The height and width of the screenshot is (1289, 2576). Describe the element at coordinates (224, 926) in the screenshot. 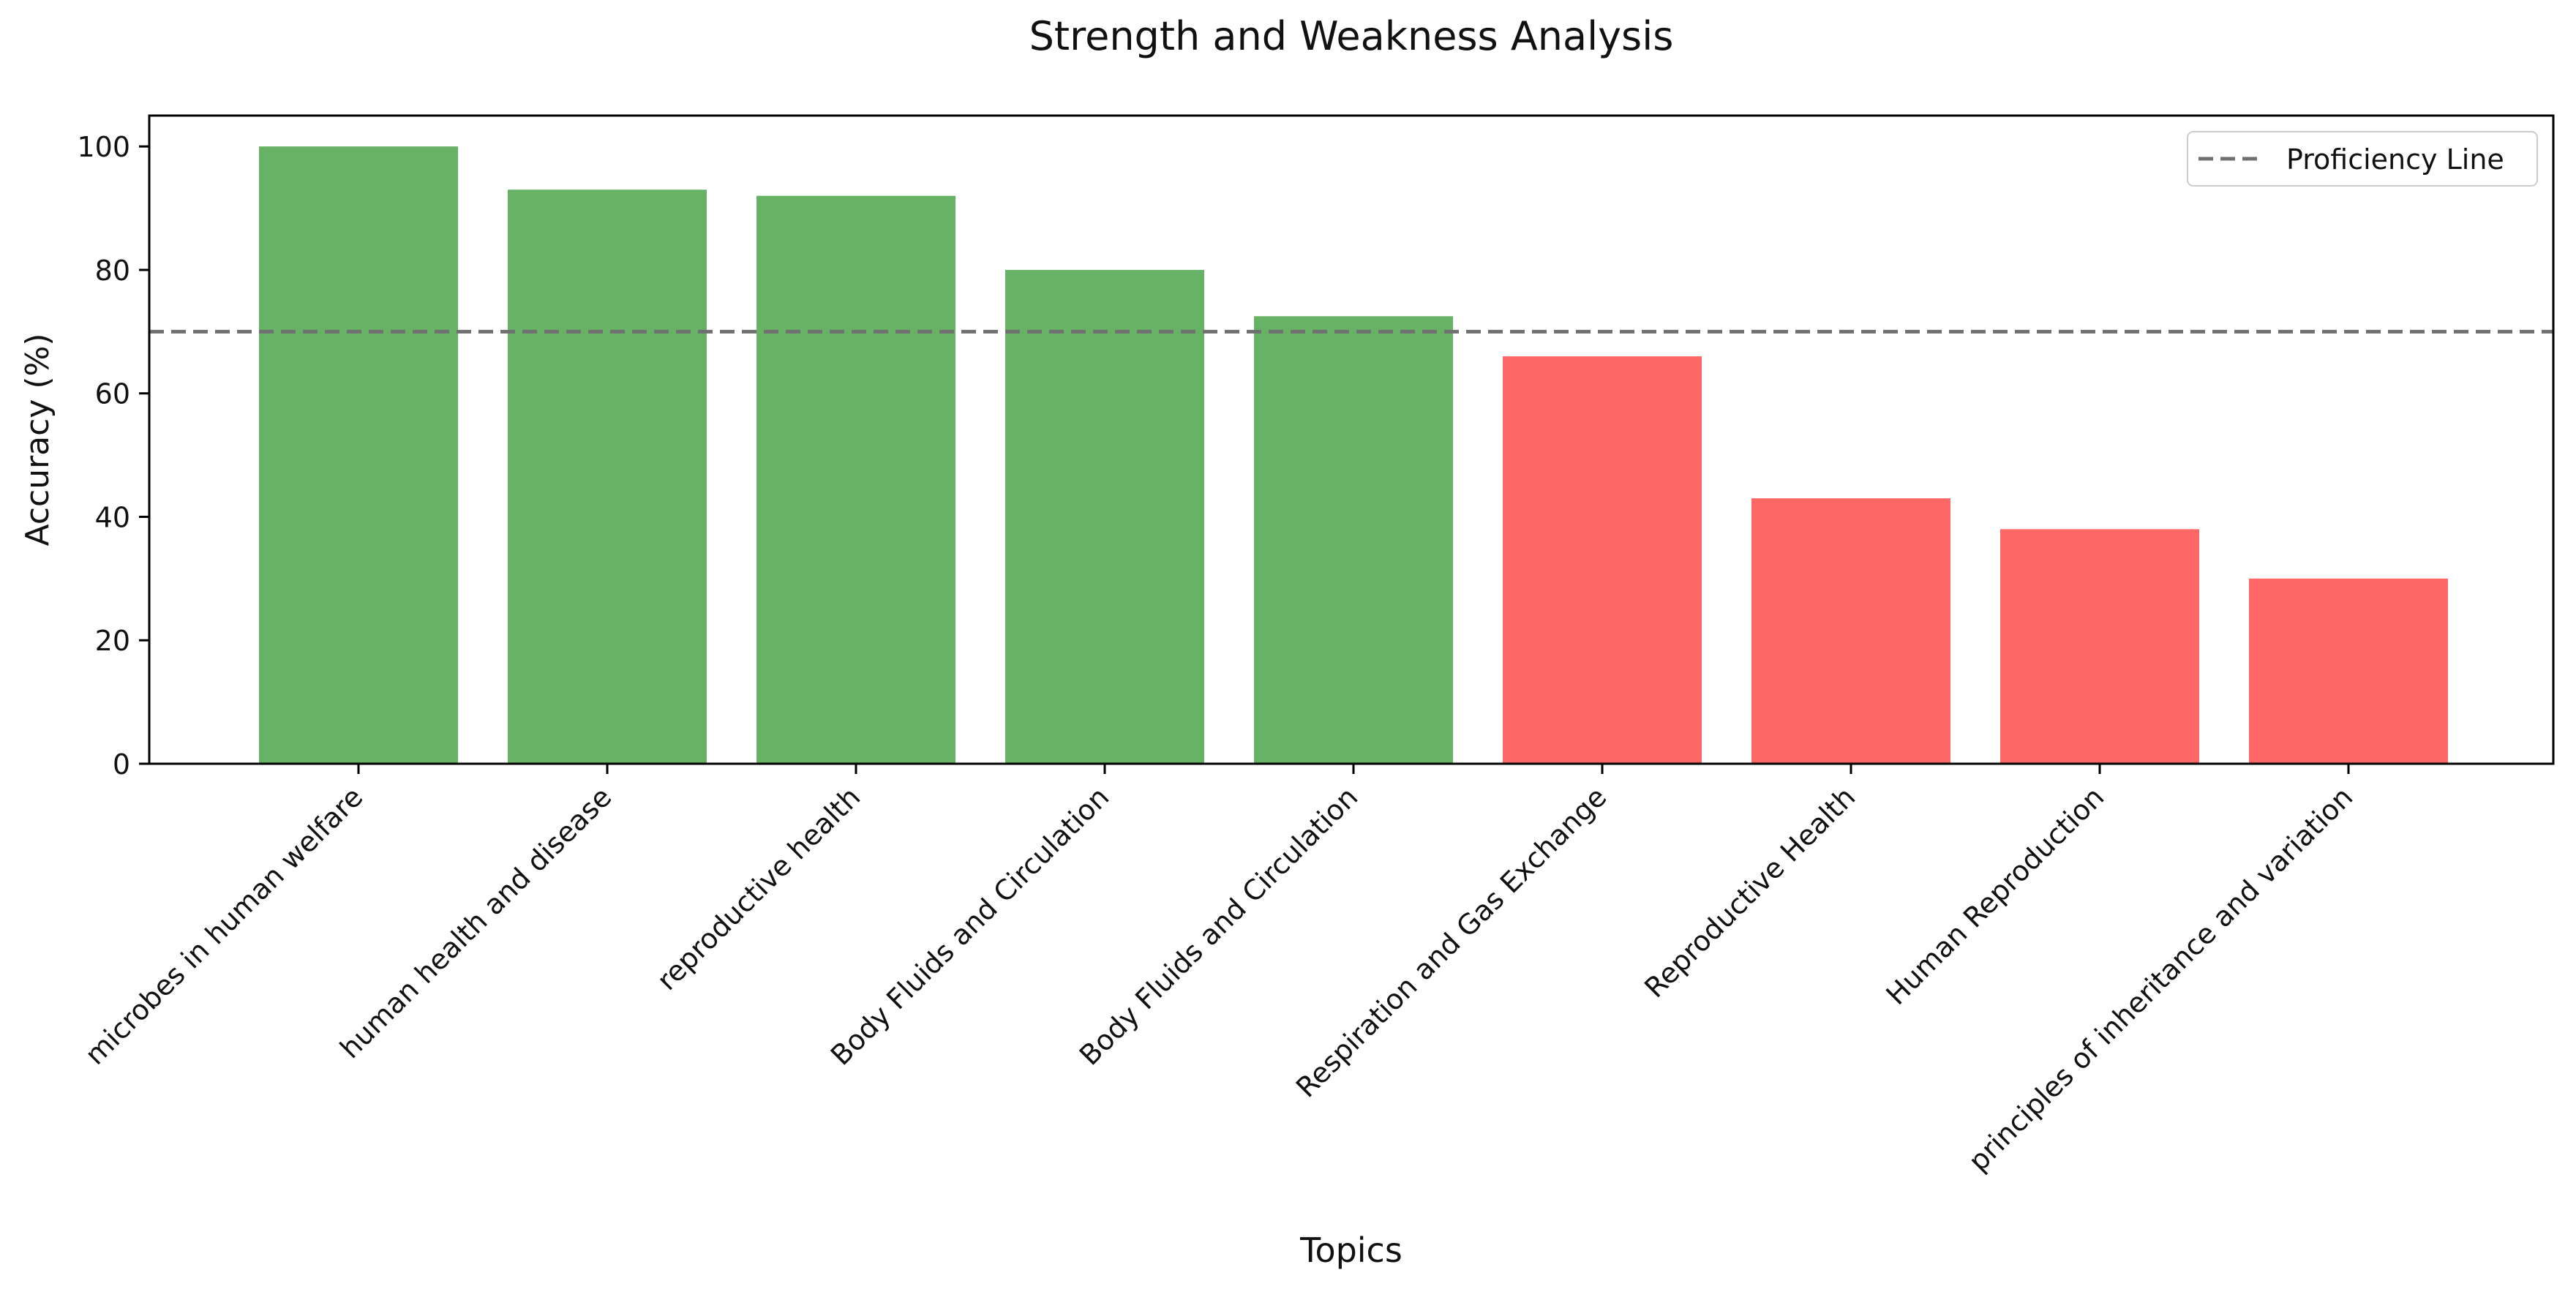

I see `x-tick-label: microbes in human welfare` at that location.